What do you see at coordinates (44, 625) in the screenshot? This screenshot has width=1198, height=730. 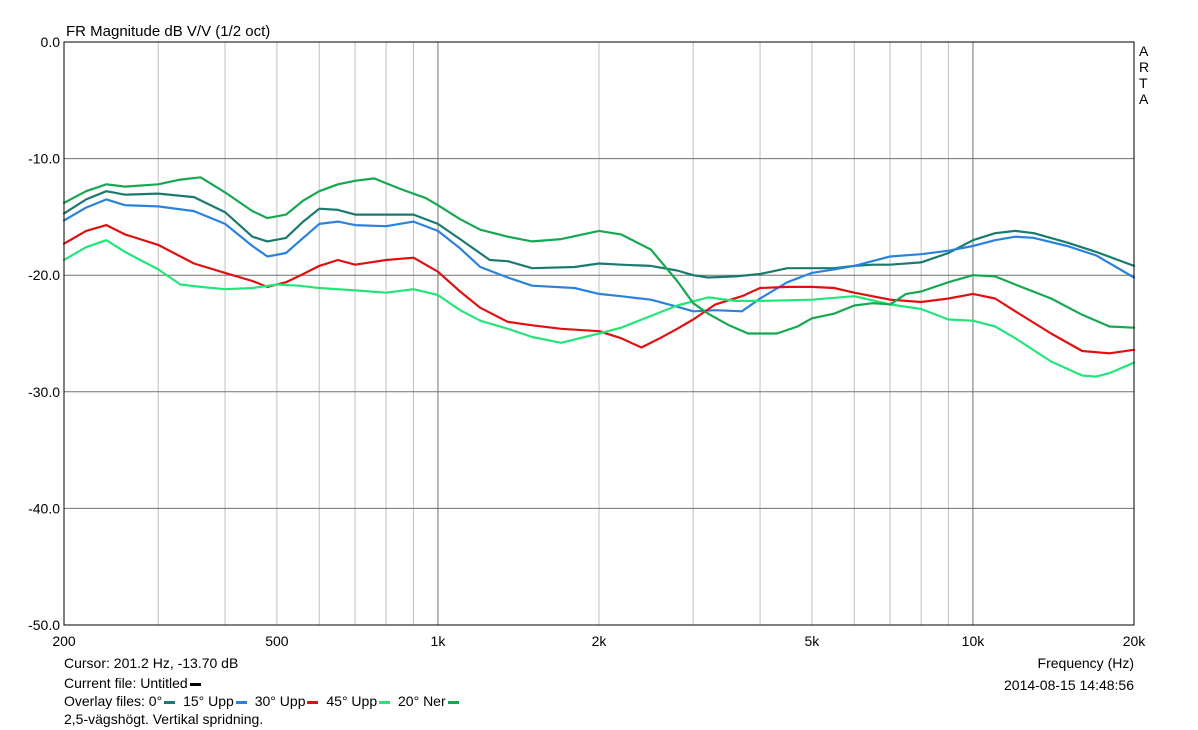 I see `y-tick-label: -50.0` at bounding box center [44, 625].